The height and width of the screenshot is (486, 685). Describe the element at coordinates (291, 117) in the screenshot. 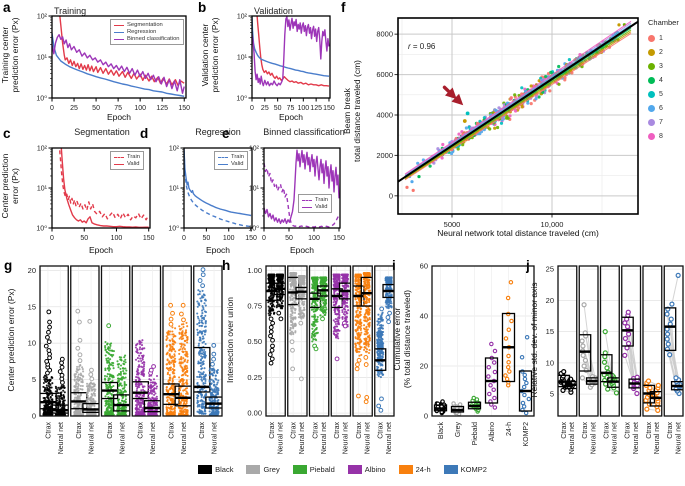

I see `panel-b-xlabel: Epoch` at that location.